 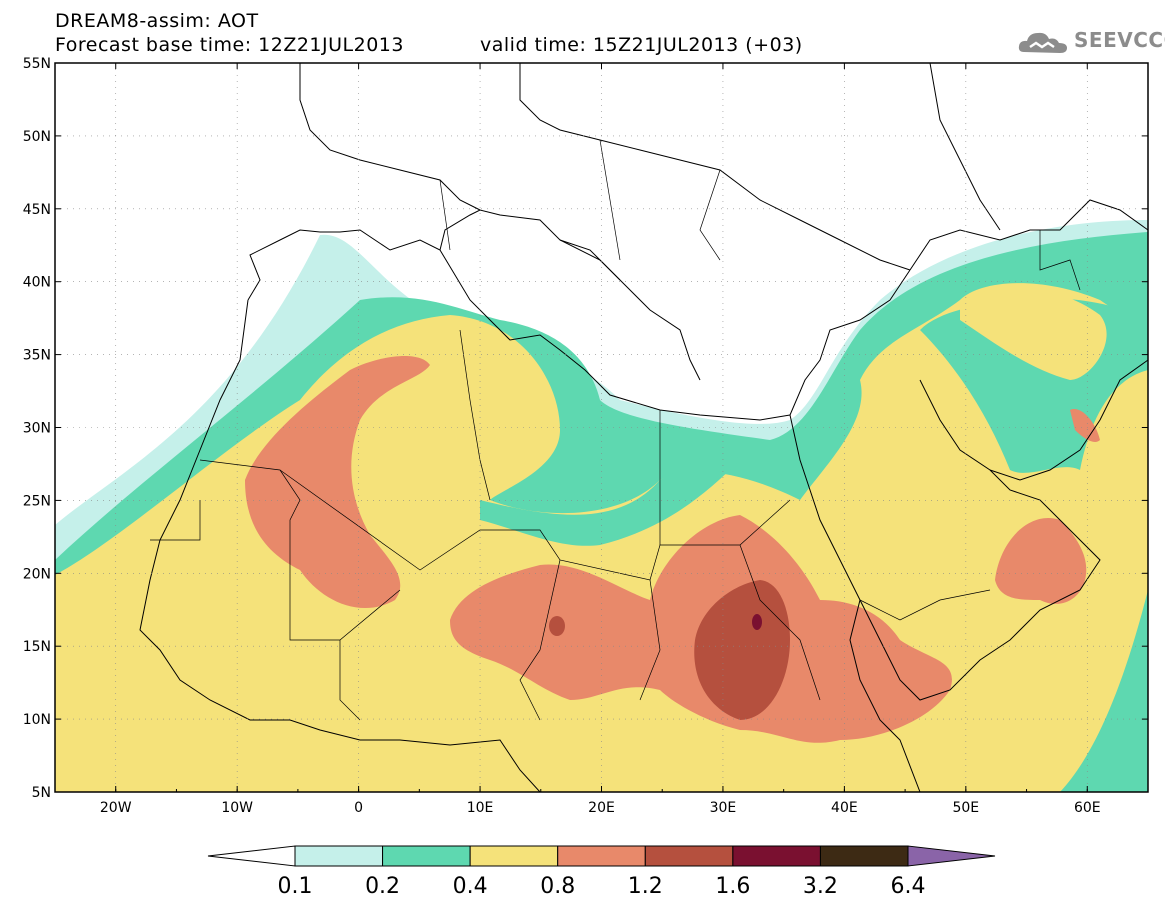 I want to click on lat-tick-label: 10N, so click(x=37, y=720).